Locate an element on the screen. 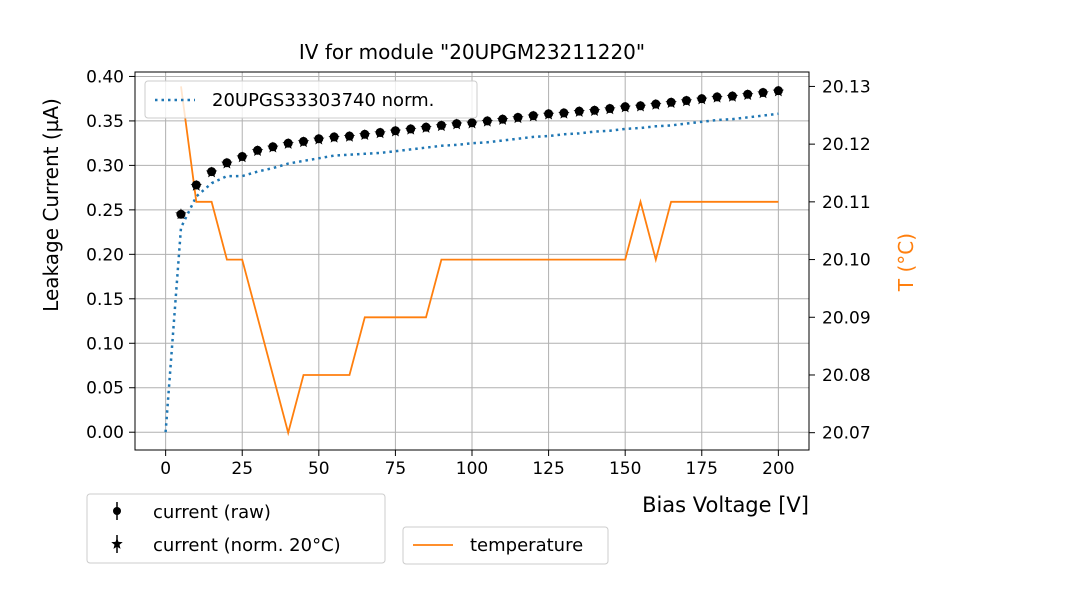 The image size is (1080, 600). legend-upper: 20UPGS33303740 norm. is located at coordinates (311, 99).